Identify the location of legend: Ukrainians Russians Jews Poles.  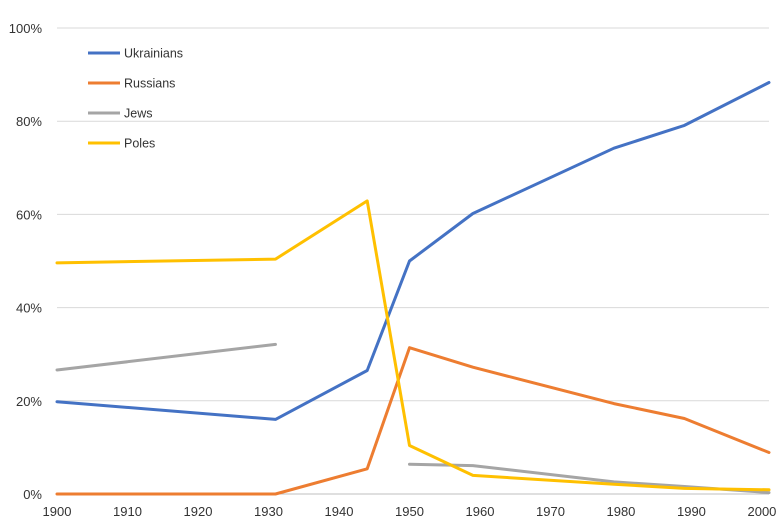
(135, 99).